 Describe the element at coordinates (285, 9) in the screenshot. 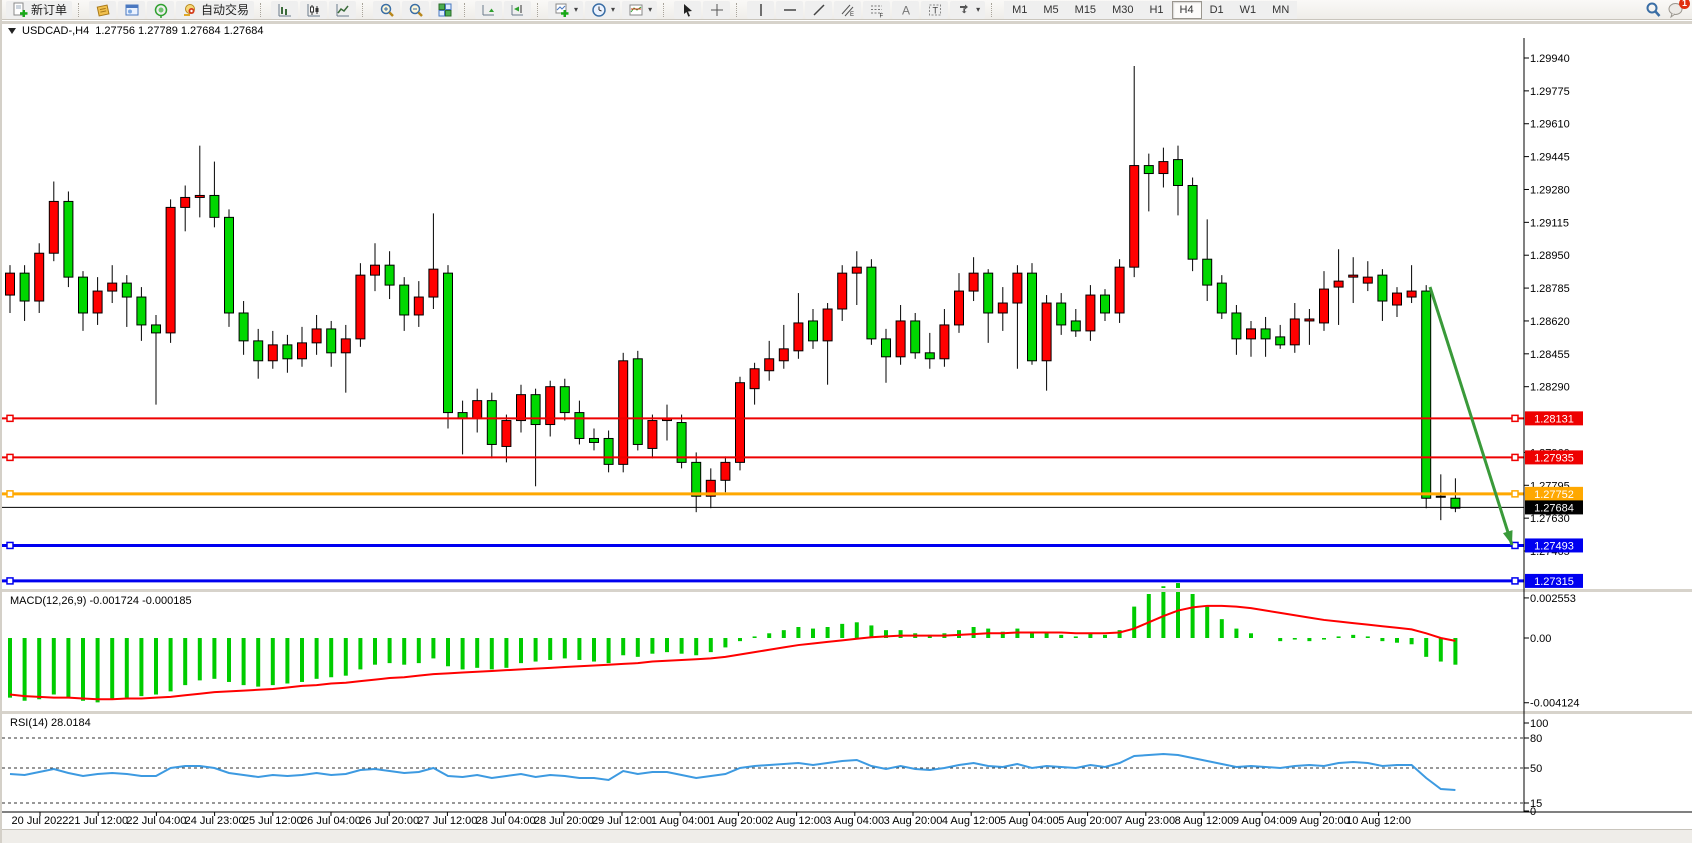

I see `bar-chart-mode-button` at that location.